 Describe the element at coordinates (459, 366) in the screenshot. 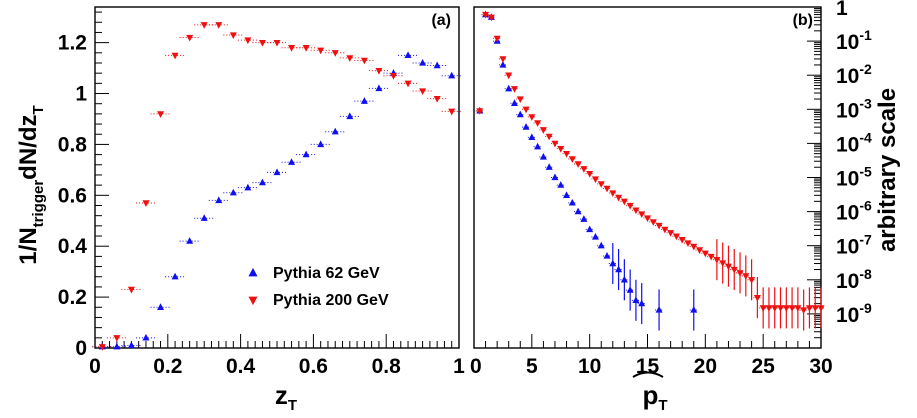

I see `panel-a-x-tick-label: 1` at that location.